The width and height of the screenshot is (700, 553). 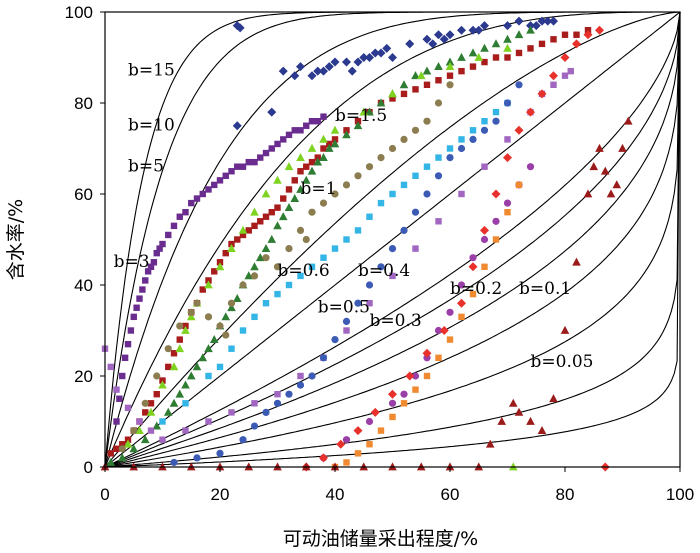 I want to click on x-tick-label: 20, so click(x=220, y=494).